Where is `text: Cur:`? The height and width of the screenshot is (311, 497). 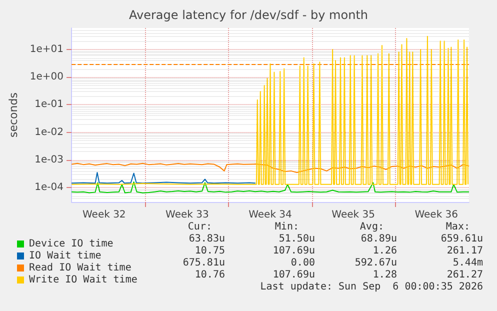 text: Cur: is located at coordinates (200, 227).